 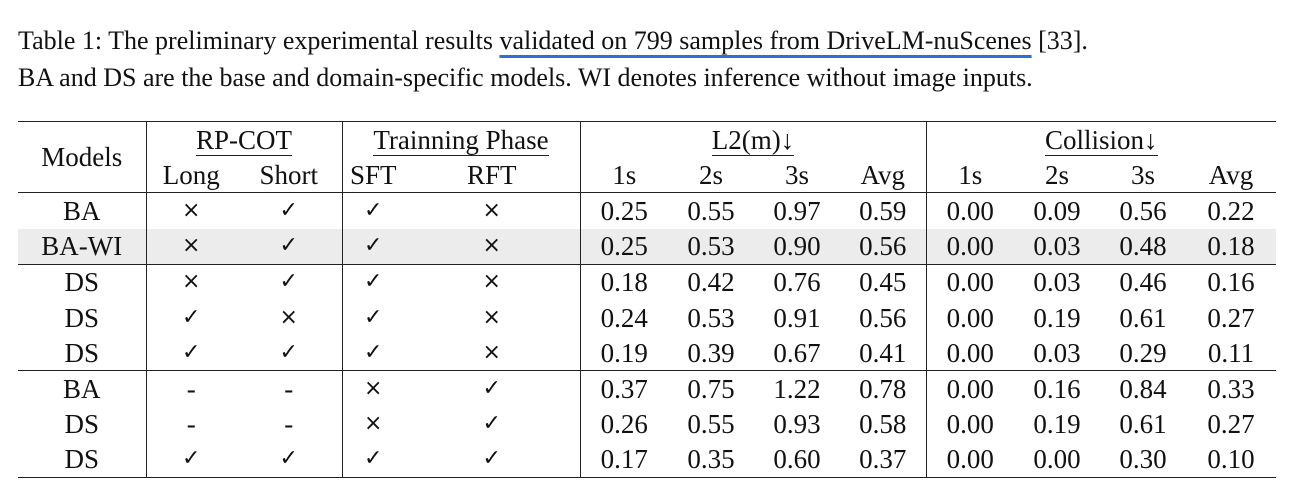 I want to click on l2-1s-cell: 0.26, so click(x=624, y=424).